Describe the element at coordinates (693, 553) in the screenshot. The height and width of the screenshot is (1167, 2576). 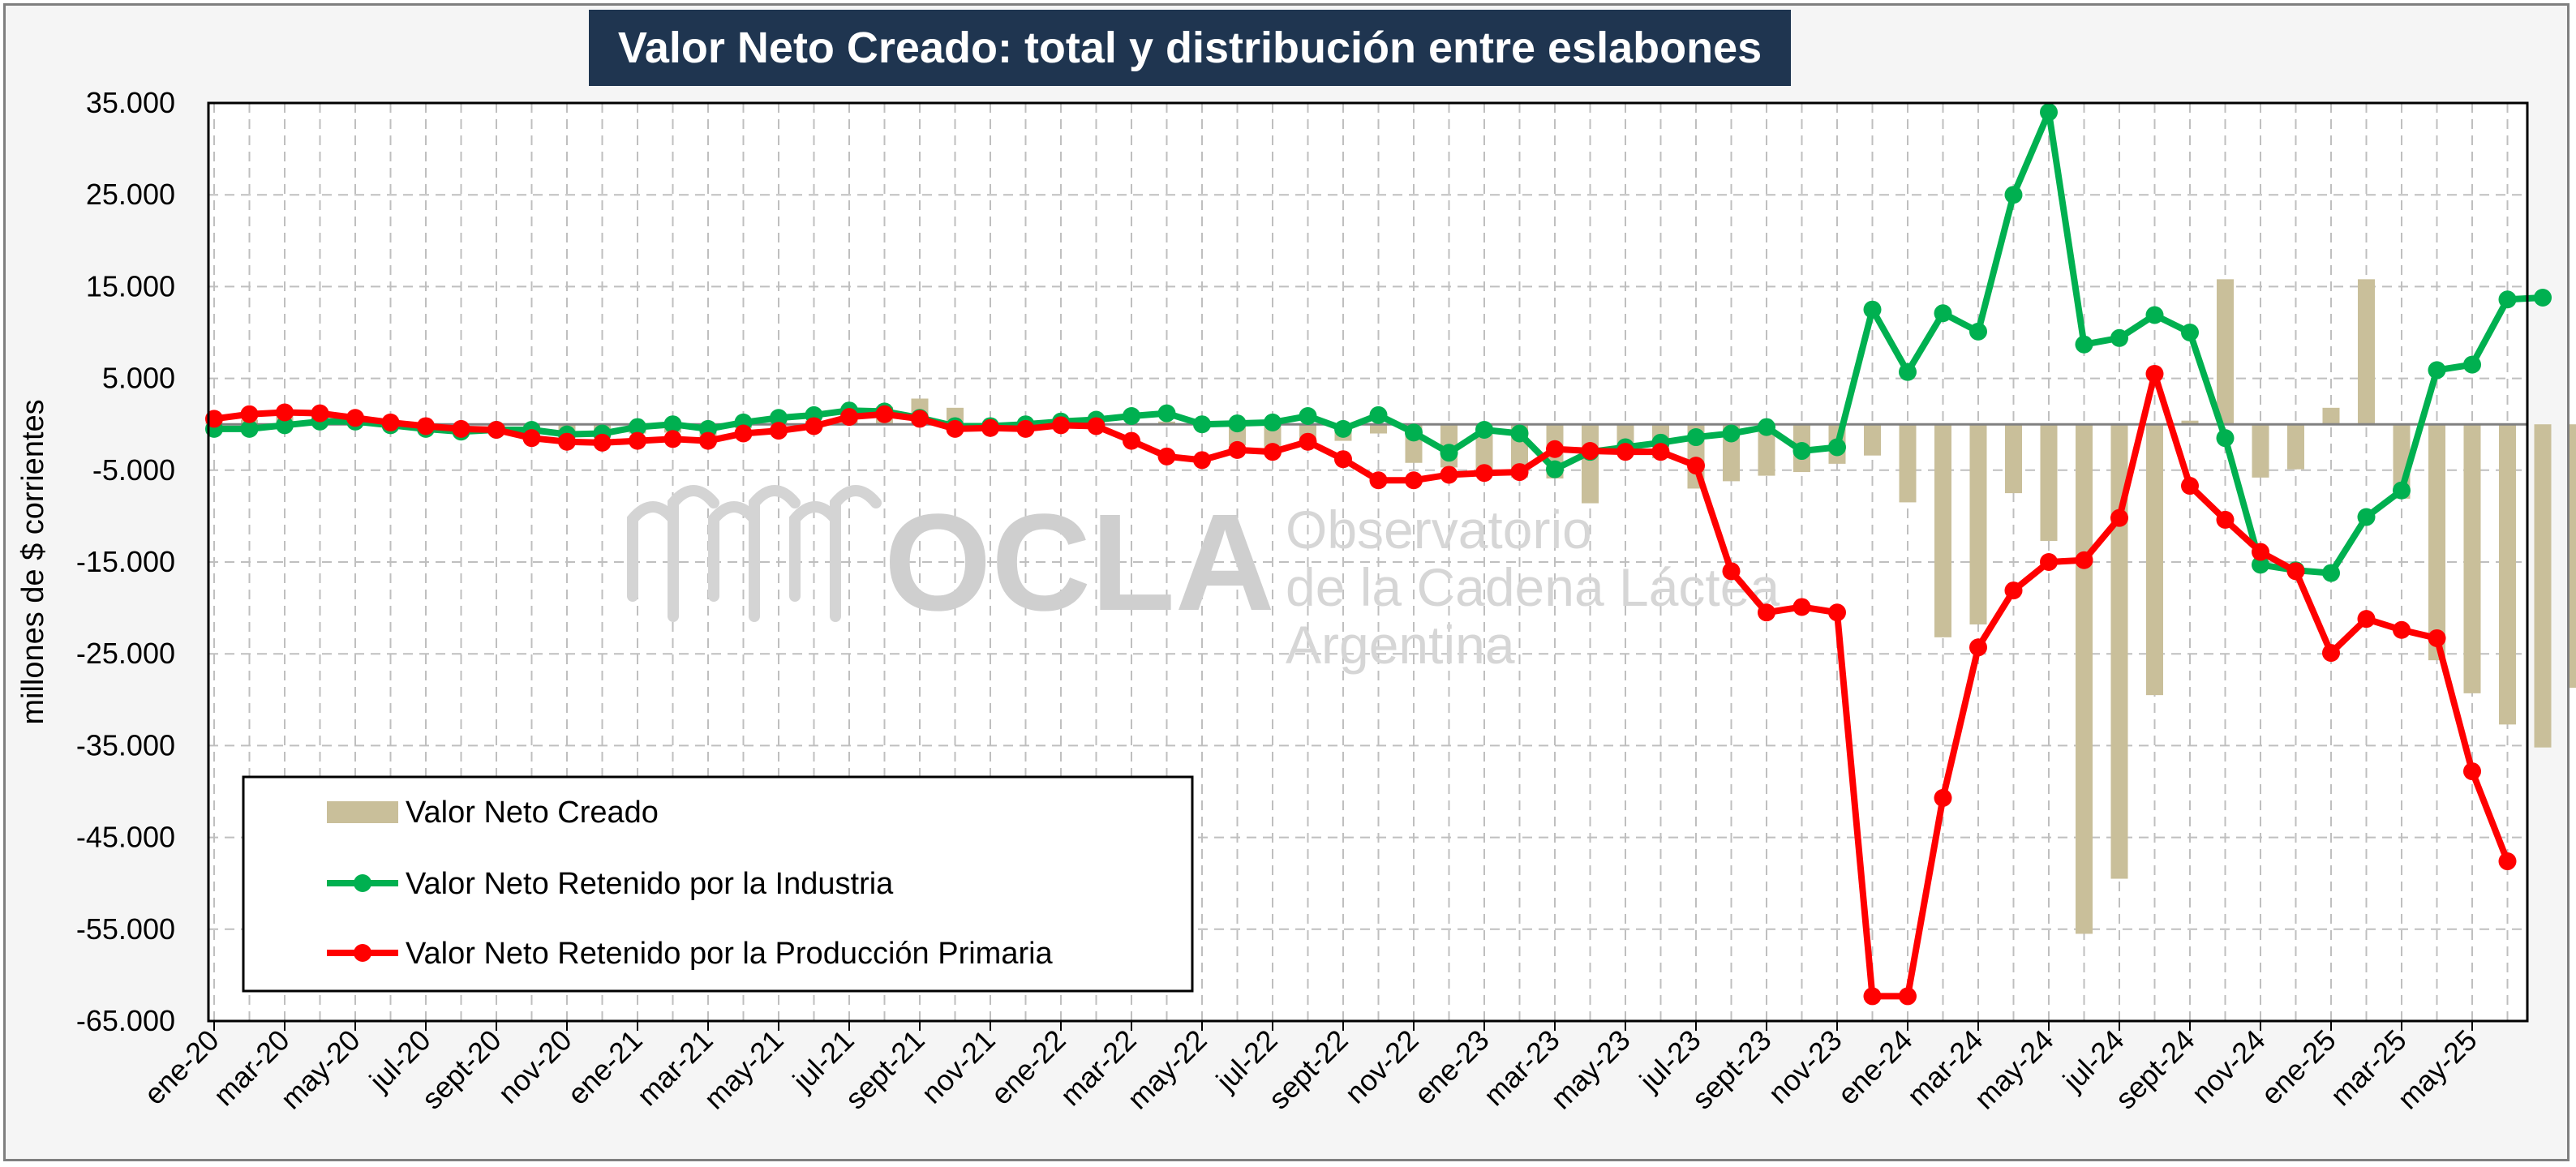
I see `logo-wave-stroke` at that location.